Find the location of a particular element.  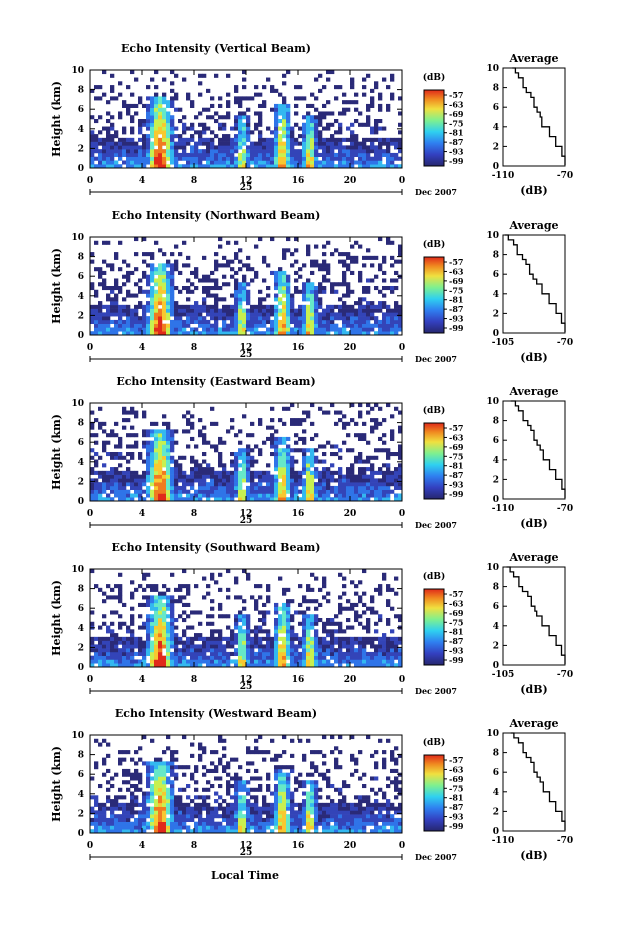

colorbar-tick-label: -93 is located at coordinates (456, 651).